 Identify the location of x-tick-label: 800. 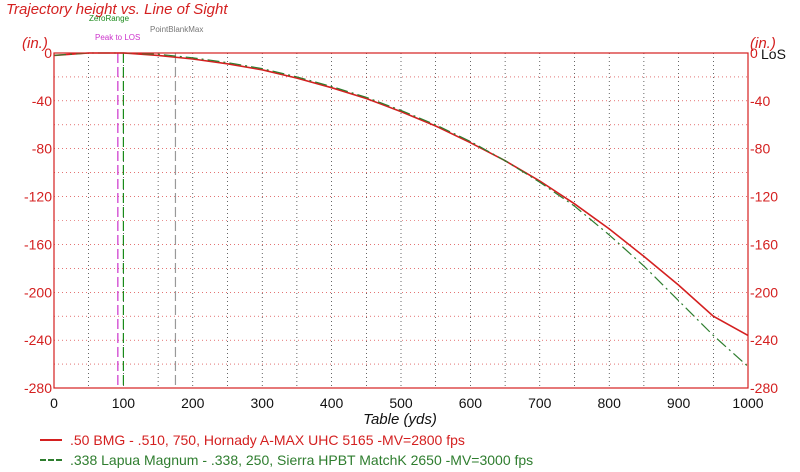
(610, 403).